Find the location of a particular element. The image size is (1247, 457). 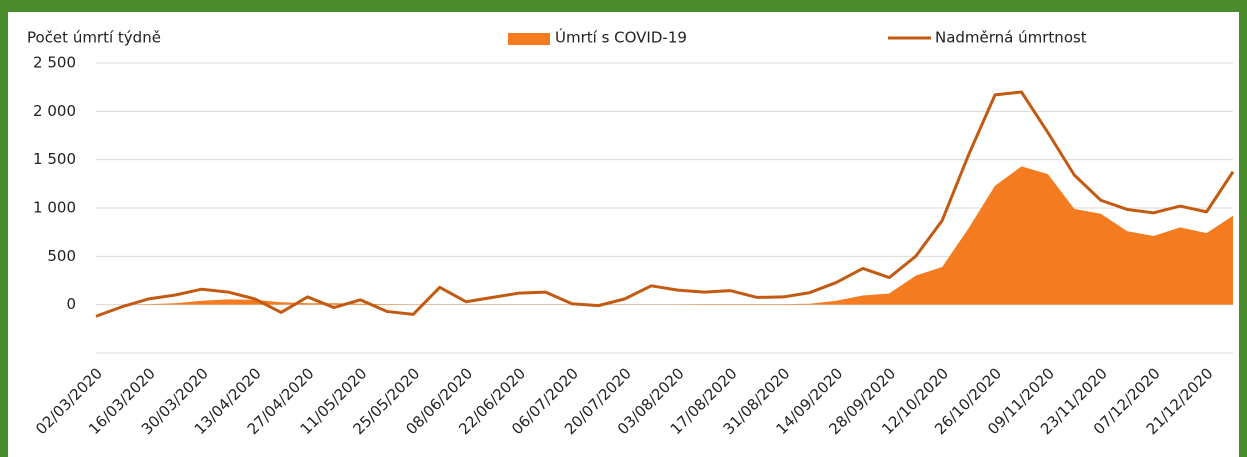

y-axis-title: Počet úmrtí týdně is located at coordinates (94, 38).